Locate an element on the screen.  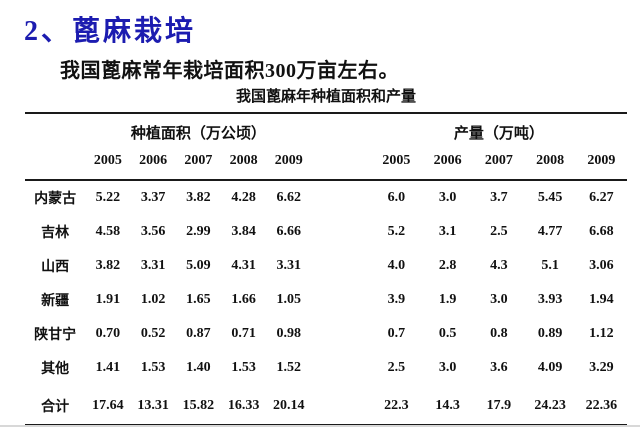
cell: 6.68 is located at coordinates (601, 231).